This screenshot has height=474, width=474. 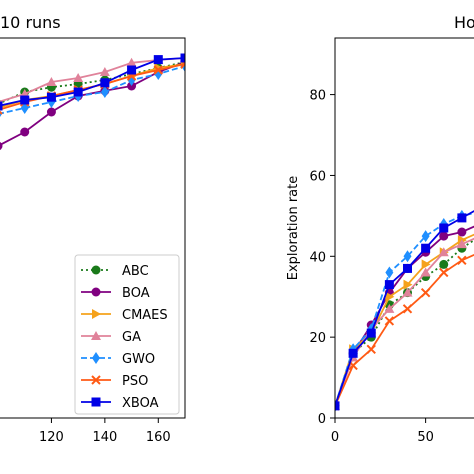 I want to click on legend-label-abc: ABC, so click(x=135, y=271).